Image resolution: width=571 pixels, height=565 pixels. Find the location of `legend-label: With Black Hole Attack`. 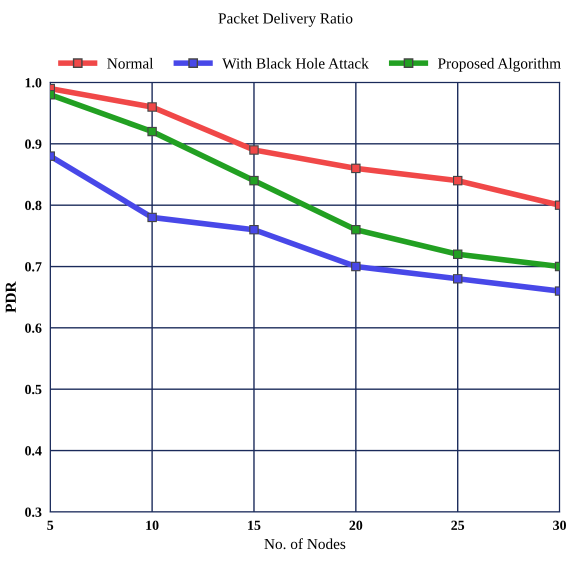

legend-label: With Black Hole Attack is located at coordinates (295, 63).